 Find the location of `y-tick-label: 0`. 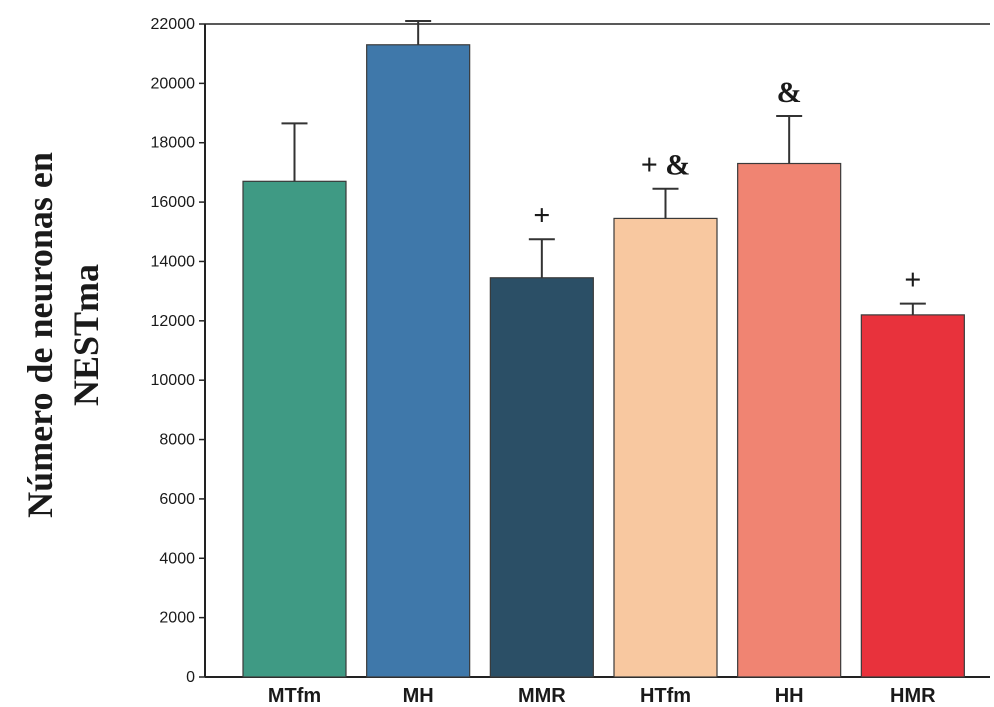

y-tick-label: 0 is located at coordinates (190, 677).